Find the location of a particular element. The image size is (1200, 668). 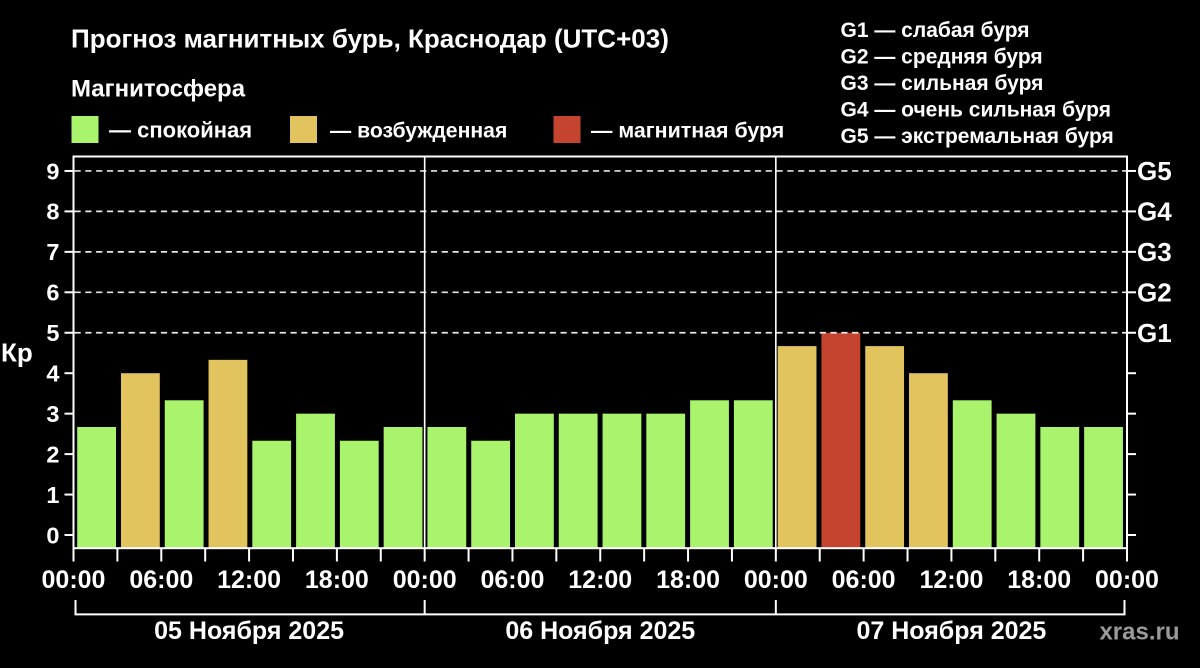

svg-text: G4 is located at coordinates (1154, 212).